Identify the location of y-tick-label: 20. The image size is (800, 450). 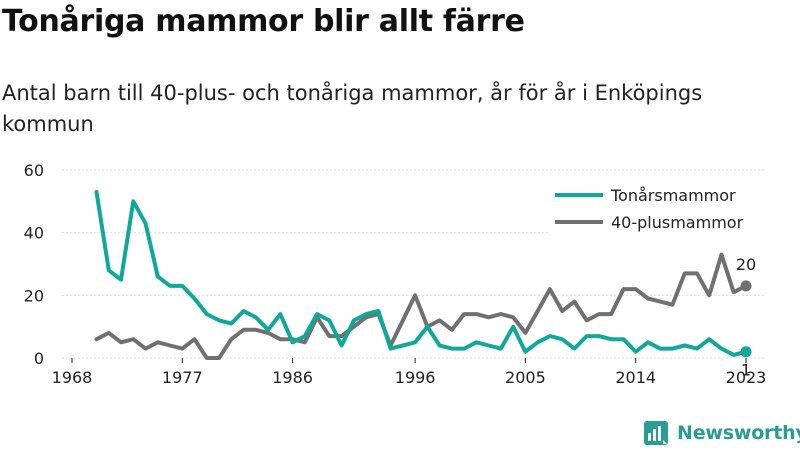
(34, 295).